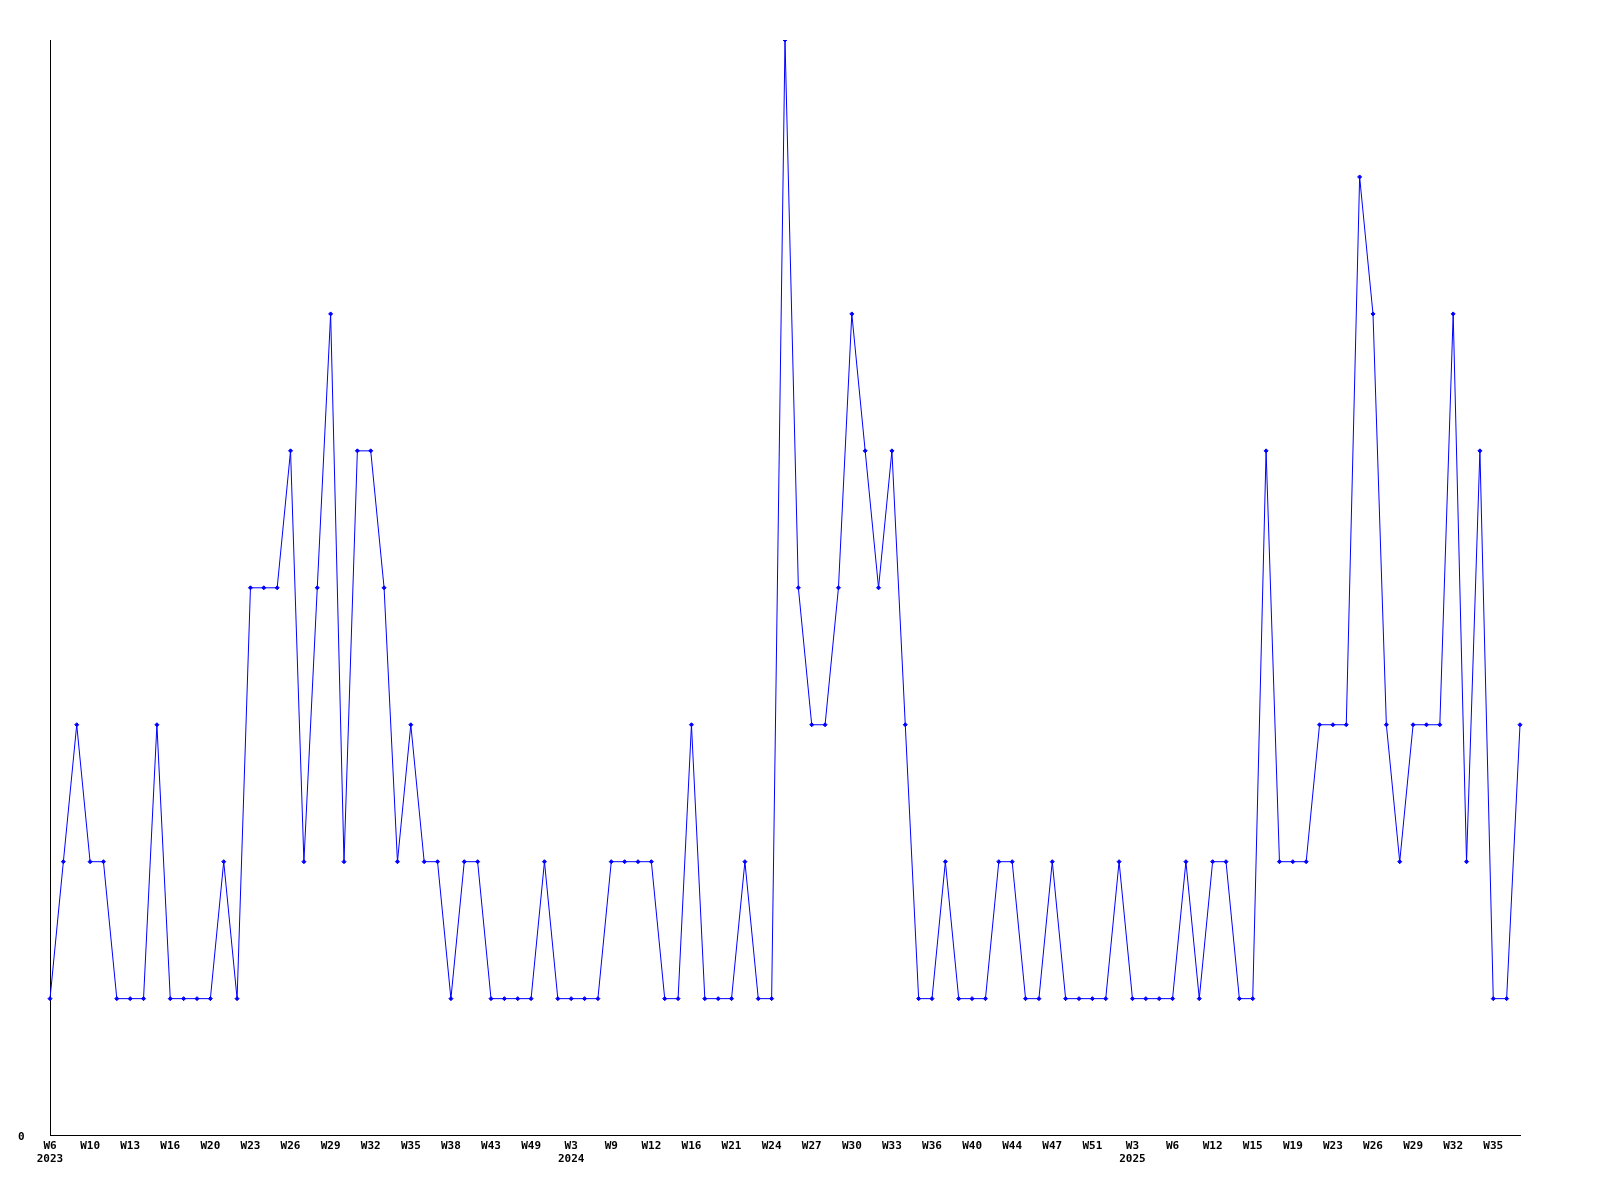  What do you see at coordinates (450, 1146) in the screenshot?
I see `x-tick-label: W38` at bounding box center [450, 1146].